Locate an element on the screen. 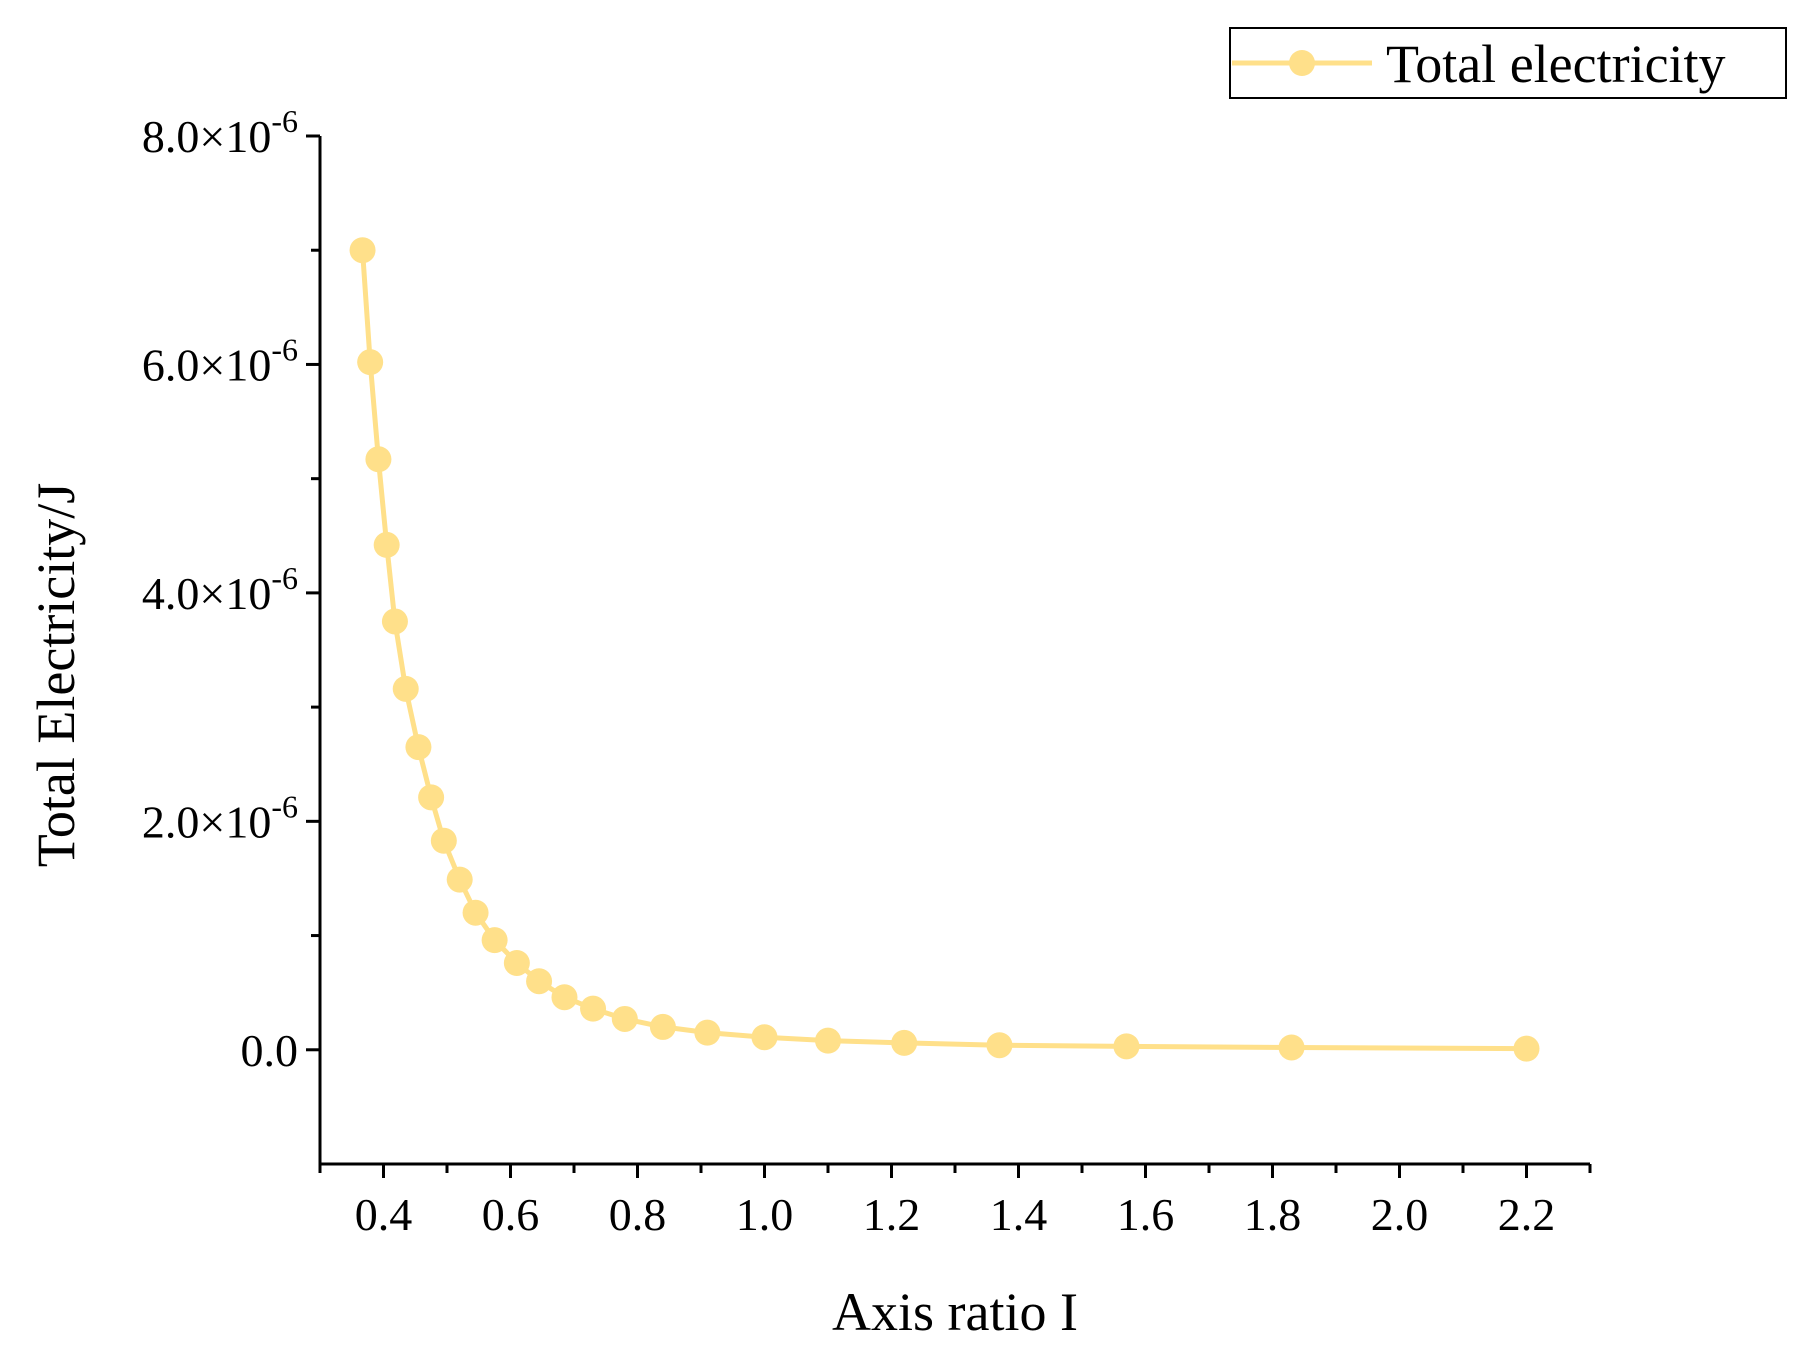 The height and width of the screenshot is (1357, 1804). x-tick-label: 1.4 is located at coordinates (1019, 1214).